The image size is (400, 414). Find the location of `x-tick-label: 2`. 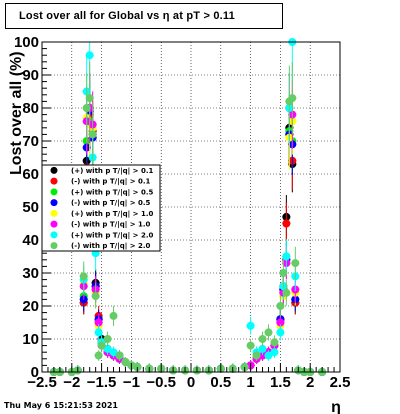

x-tick-label: 2 is located at coordinates (310, 382).